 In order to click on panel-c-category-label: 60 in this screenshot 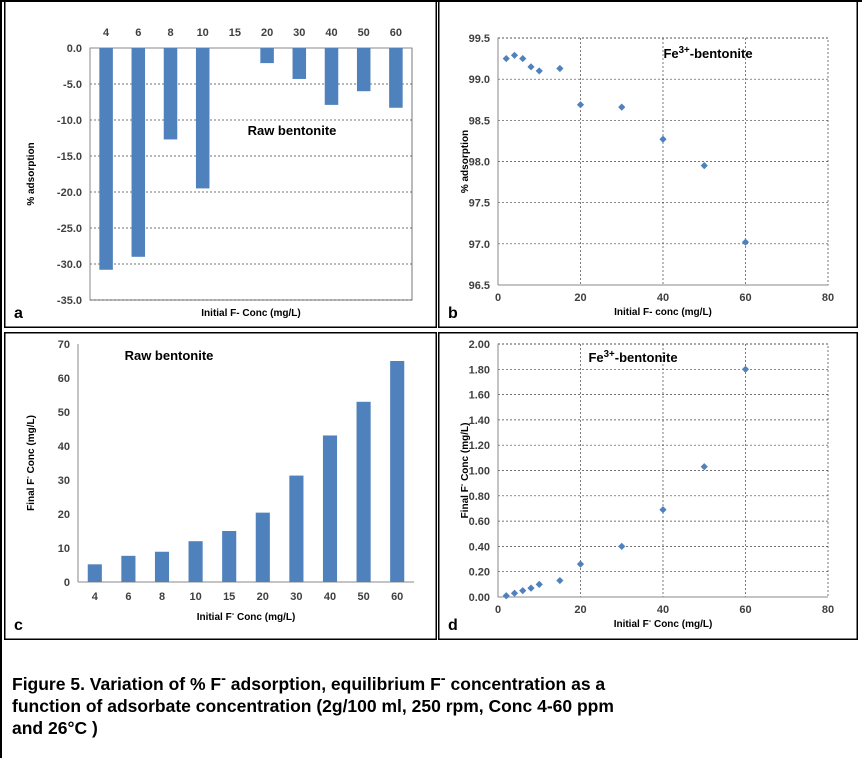, I will do `click(397, 597)`.